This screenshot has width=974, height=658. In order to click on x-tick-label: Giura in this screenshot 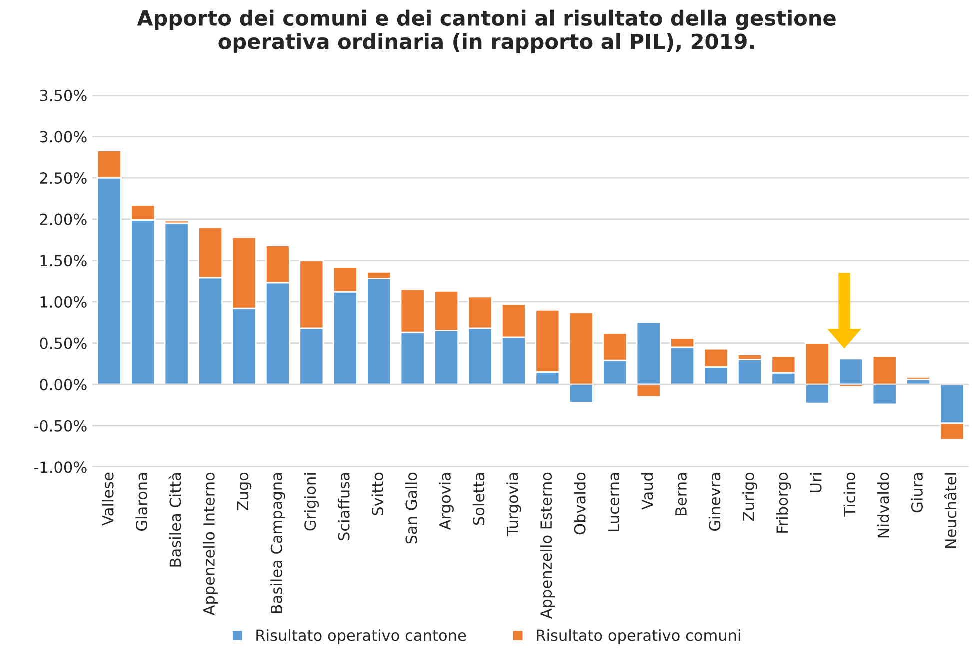, I will do `click(917, 493)`.